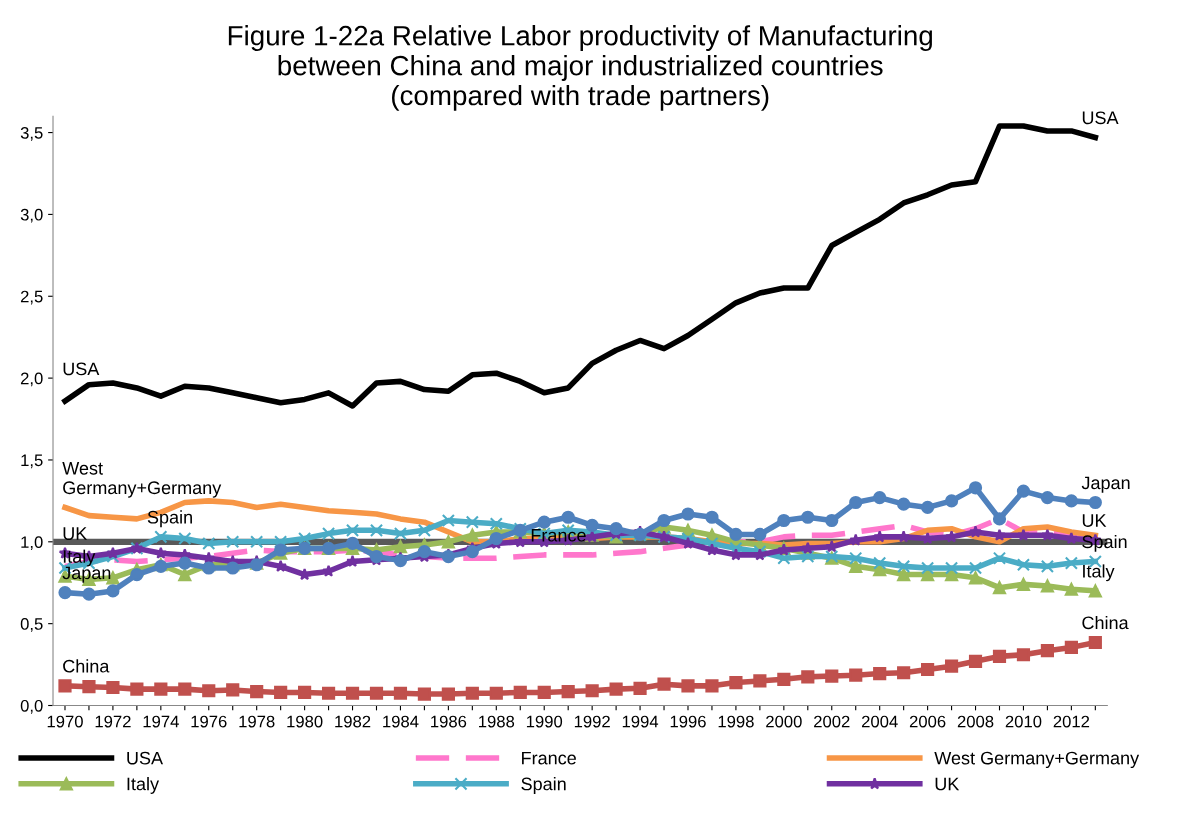  Describe the element at coordinates (31, 706) in the screenshot. I see `y-tick-label: 0,0` at that location.